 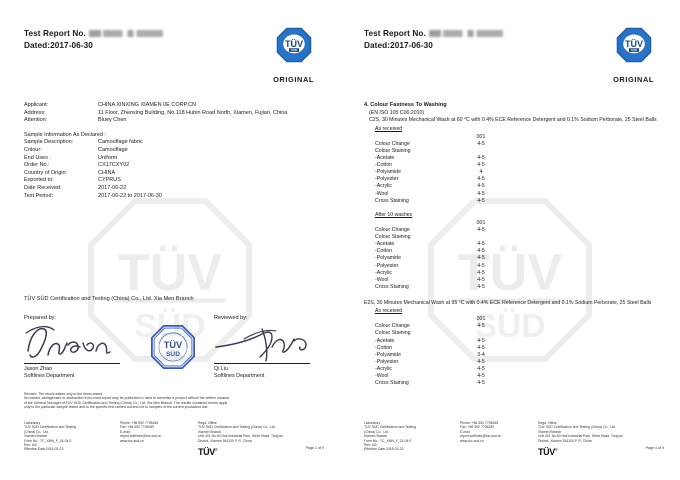 What do you see at coordinates (293, 79) in the screenshot?
I see `original-mark: ORIGINAL` at bounding box center [293, 79].